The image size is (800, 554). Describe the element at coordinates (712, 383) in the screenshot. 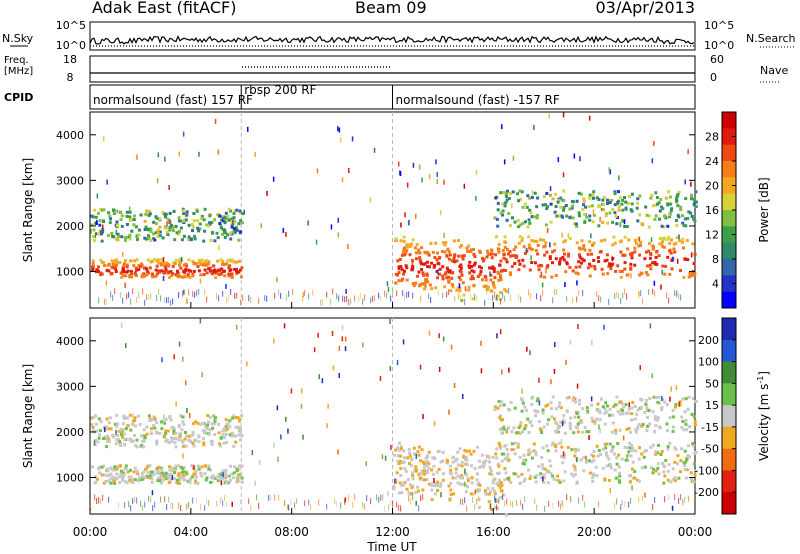

I see `colorbar-tick-label: 50` at that location.